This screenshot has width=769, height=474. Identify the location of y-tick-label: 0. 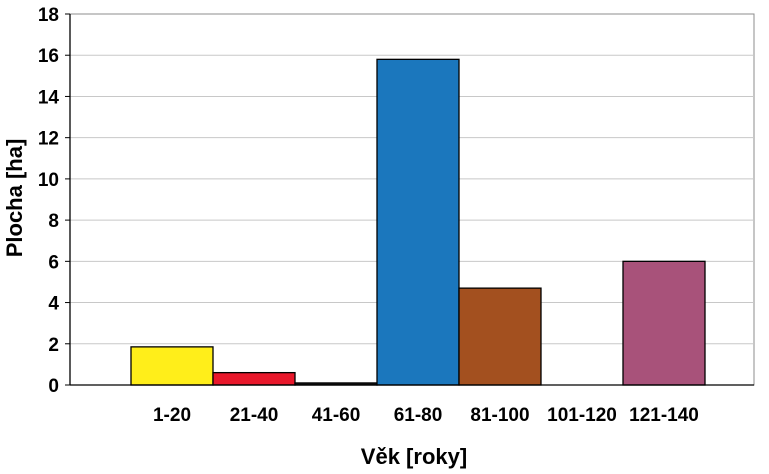
(53, 386).